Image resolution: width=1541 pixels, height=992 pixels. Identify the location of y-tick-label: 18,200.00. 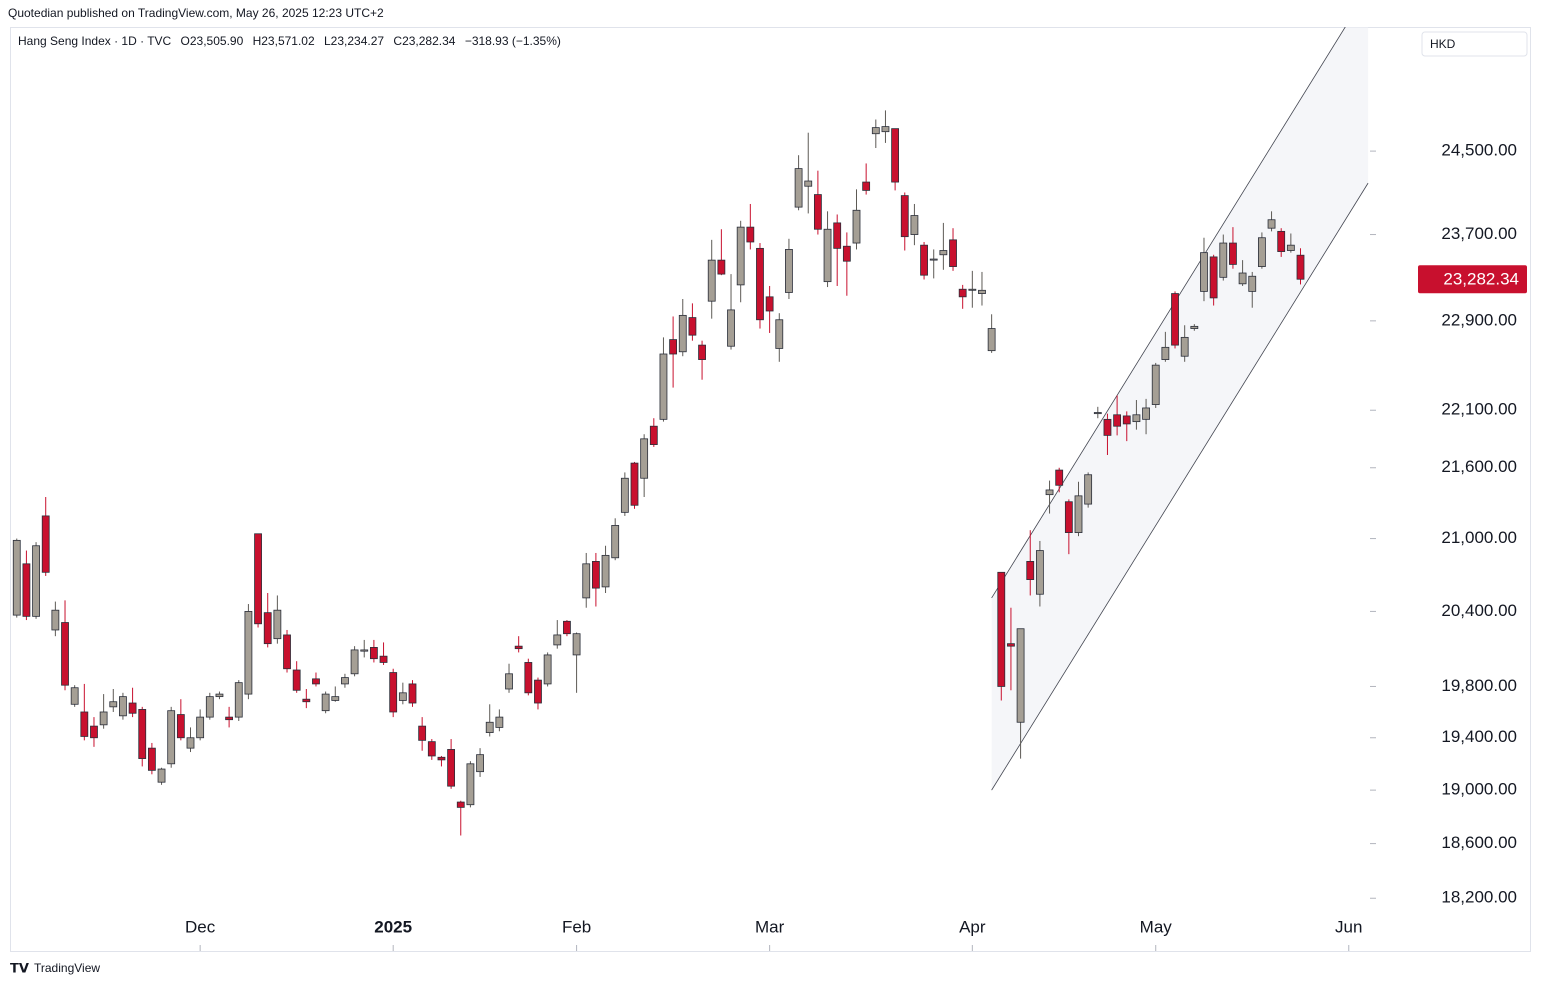
(1479, 897).